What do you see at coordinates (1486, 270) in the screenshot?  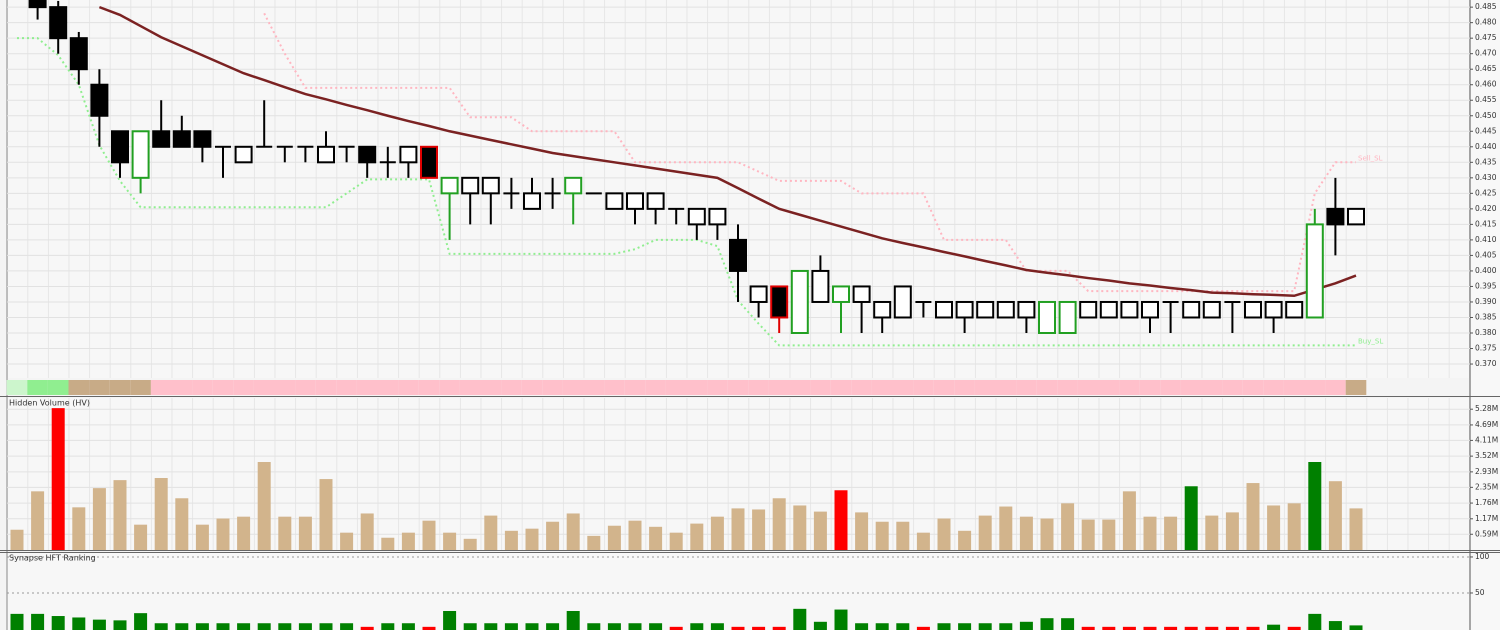 I see `y-tick-label: 0.400` at bounding box center [1486, 270].